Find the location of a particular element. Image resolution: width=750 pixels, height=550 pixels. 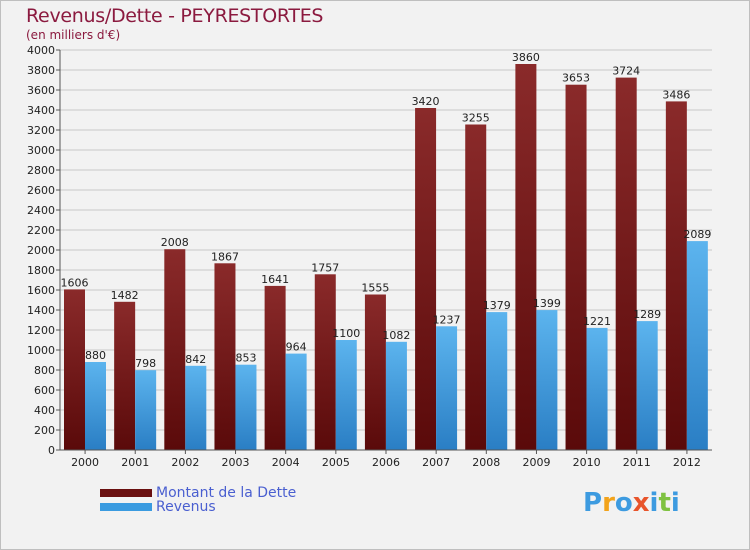

x-tick-label: 2004 is located at coordinates (286, 462).